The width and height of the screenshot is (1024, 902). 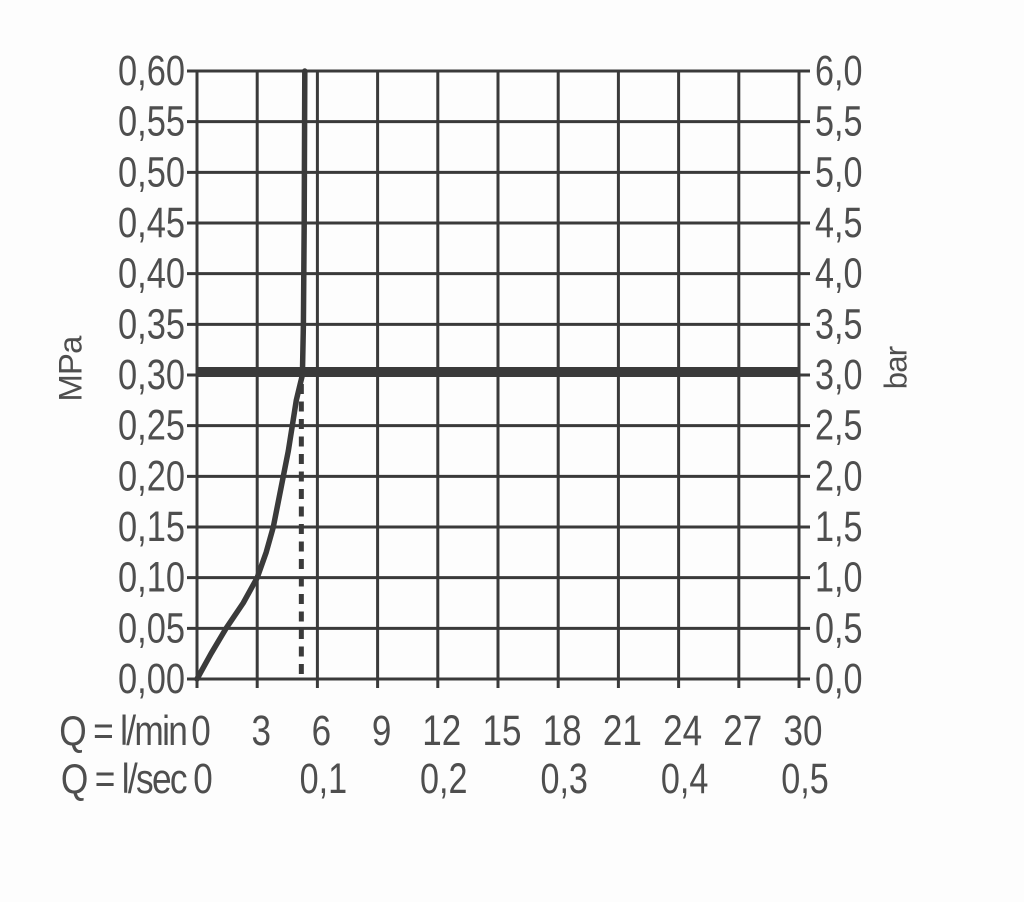 What do you see at coordinates (151, 426) in the screenshot?
I see `y-left-tick-label: 0,25` at bounding box center [151, 426].